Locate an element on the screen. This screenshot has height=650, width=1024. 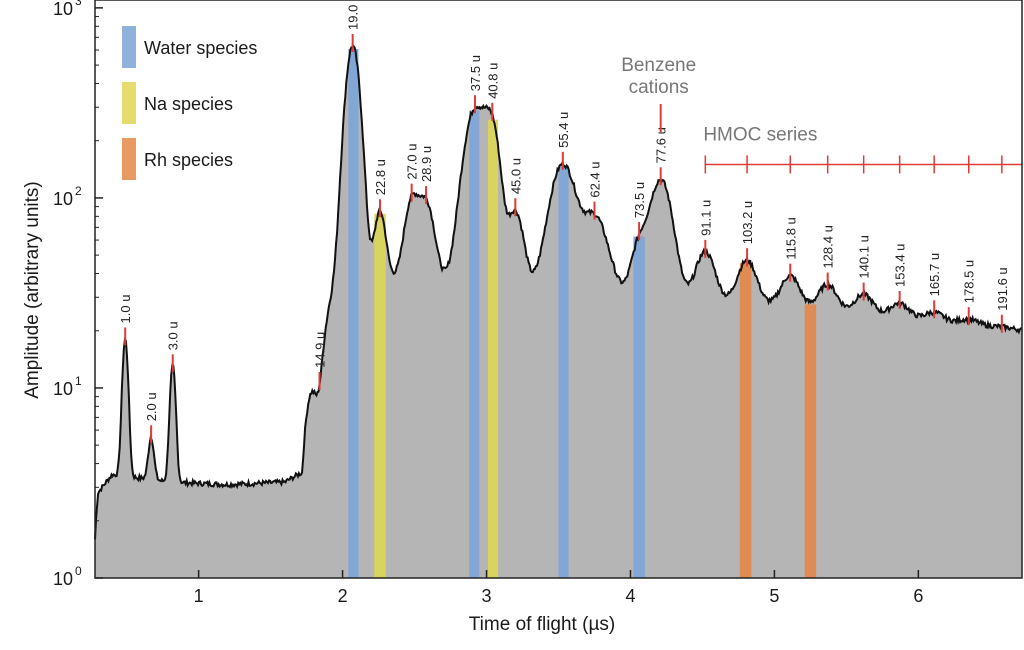
peak-label: 37.5 u is located at coordinates (475, 73).